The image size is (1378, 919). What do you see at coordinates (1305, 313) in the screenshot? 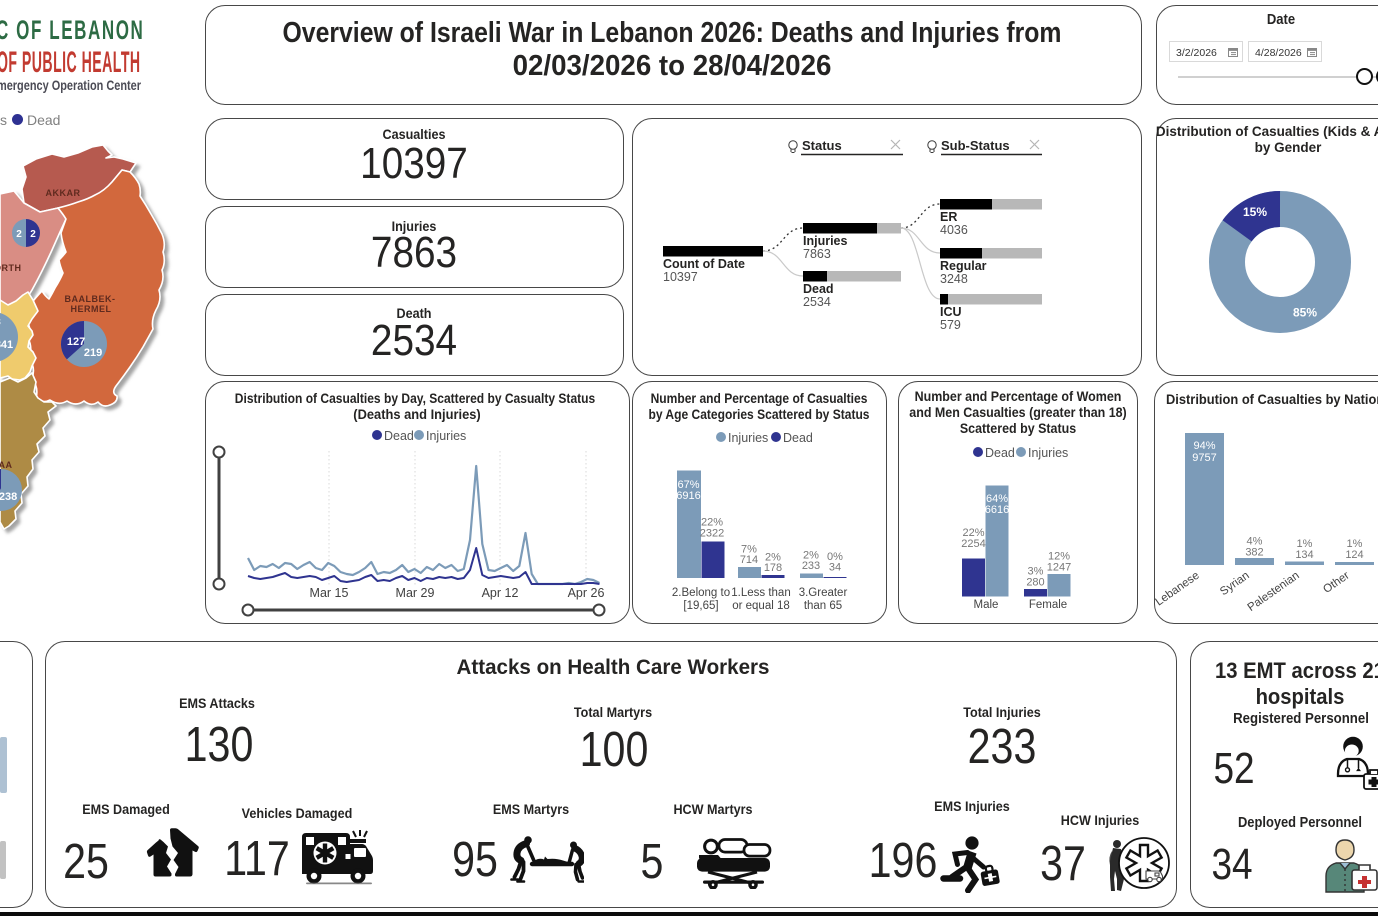
I see `svg-text: 85%` at bounding box center [1305, 313].